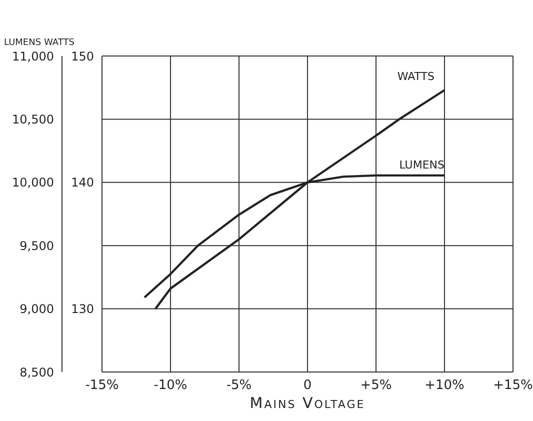 The width and height of the screenshot is (533, 421). What do you see at coordinates (422, 165) in the screenshot?
I see `series-label: LUMENS` at bounding box center [422, 165].